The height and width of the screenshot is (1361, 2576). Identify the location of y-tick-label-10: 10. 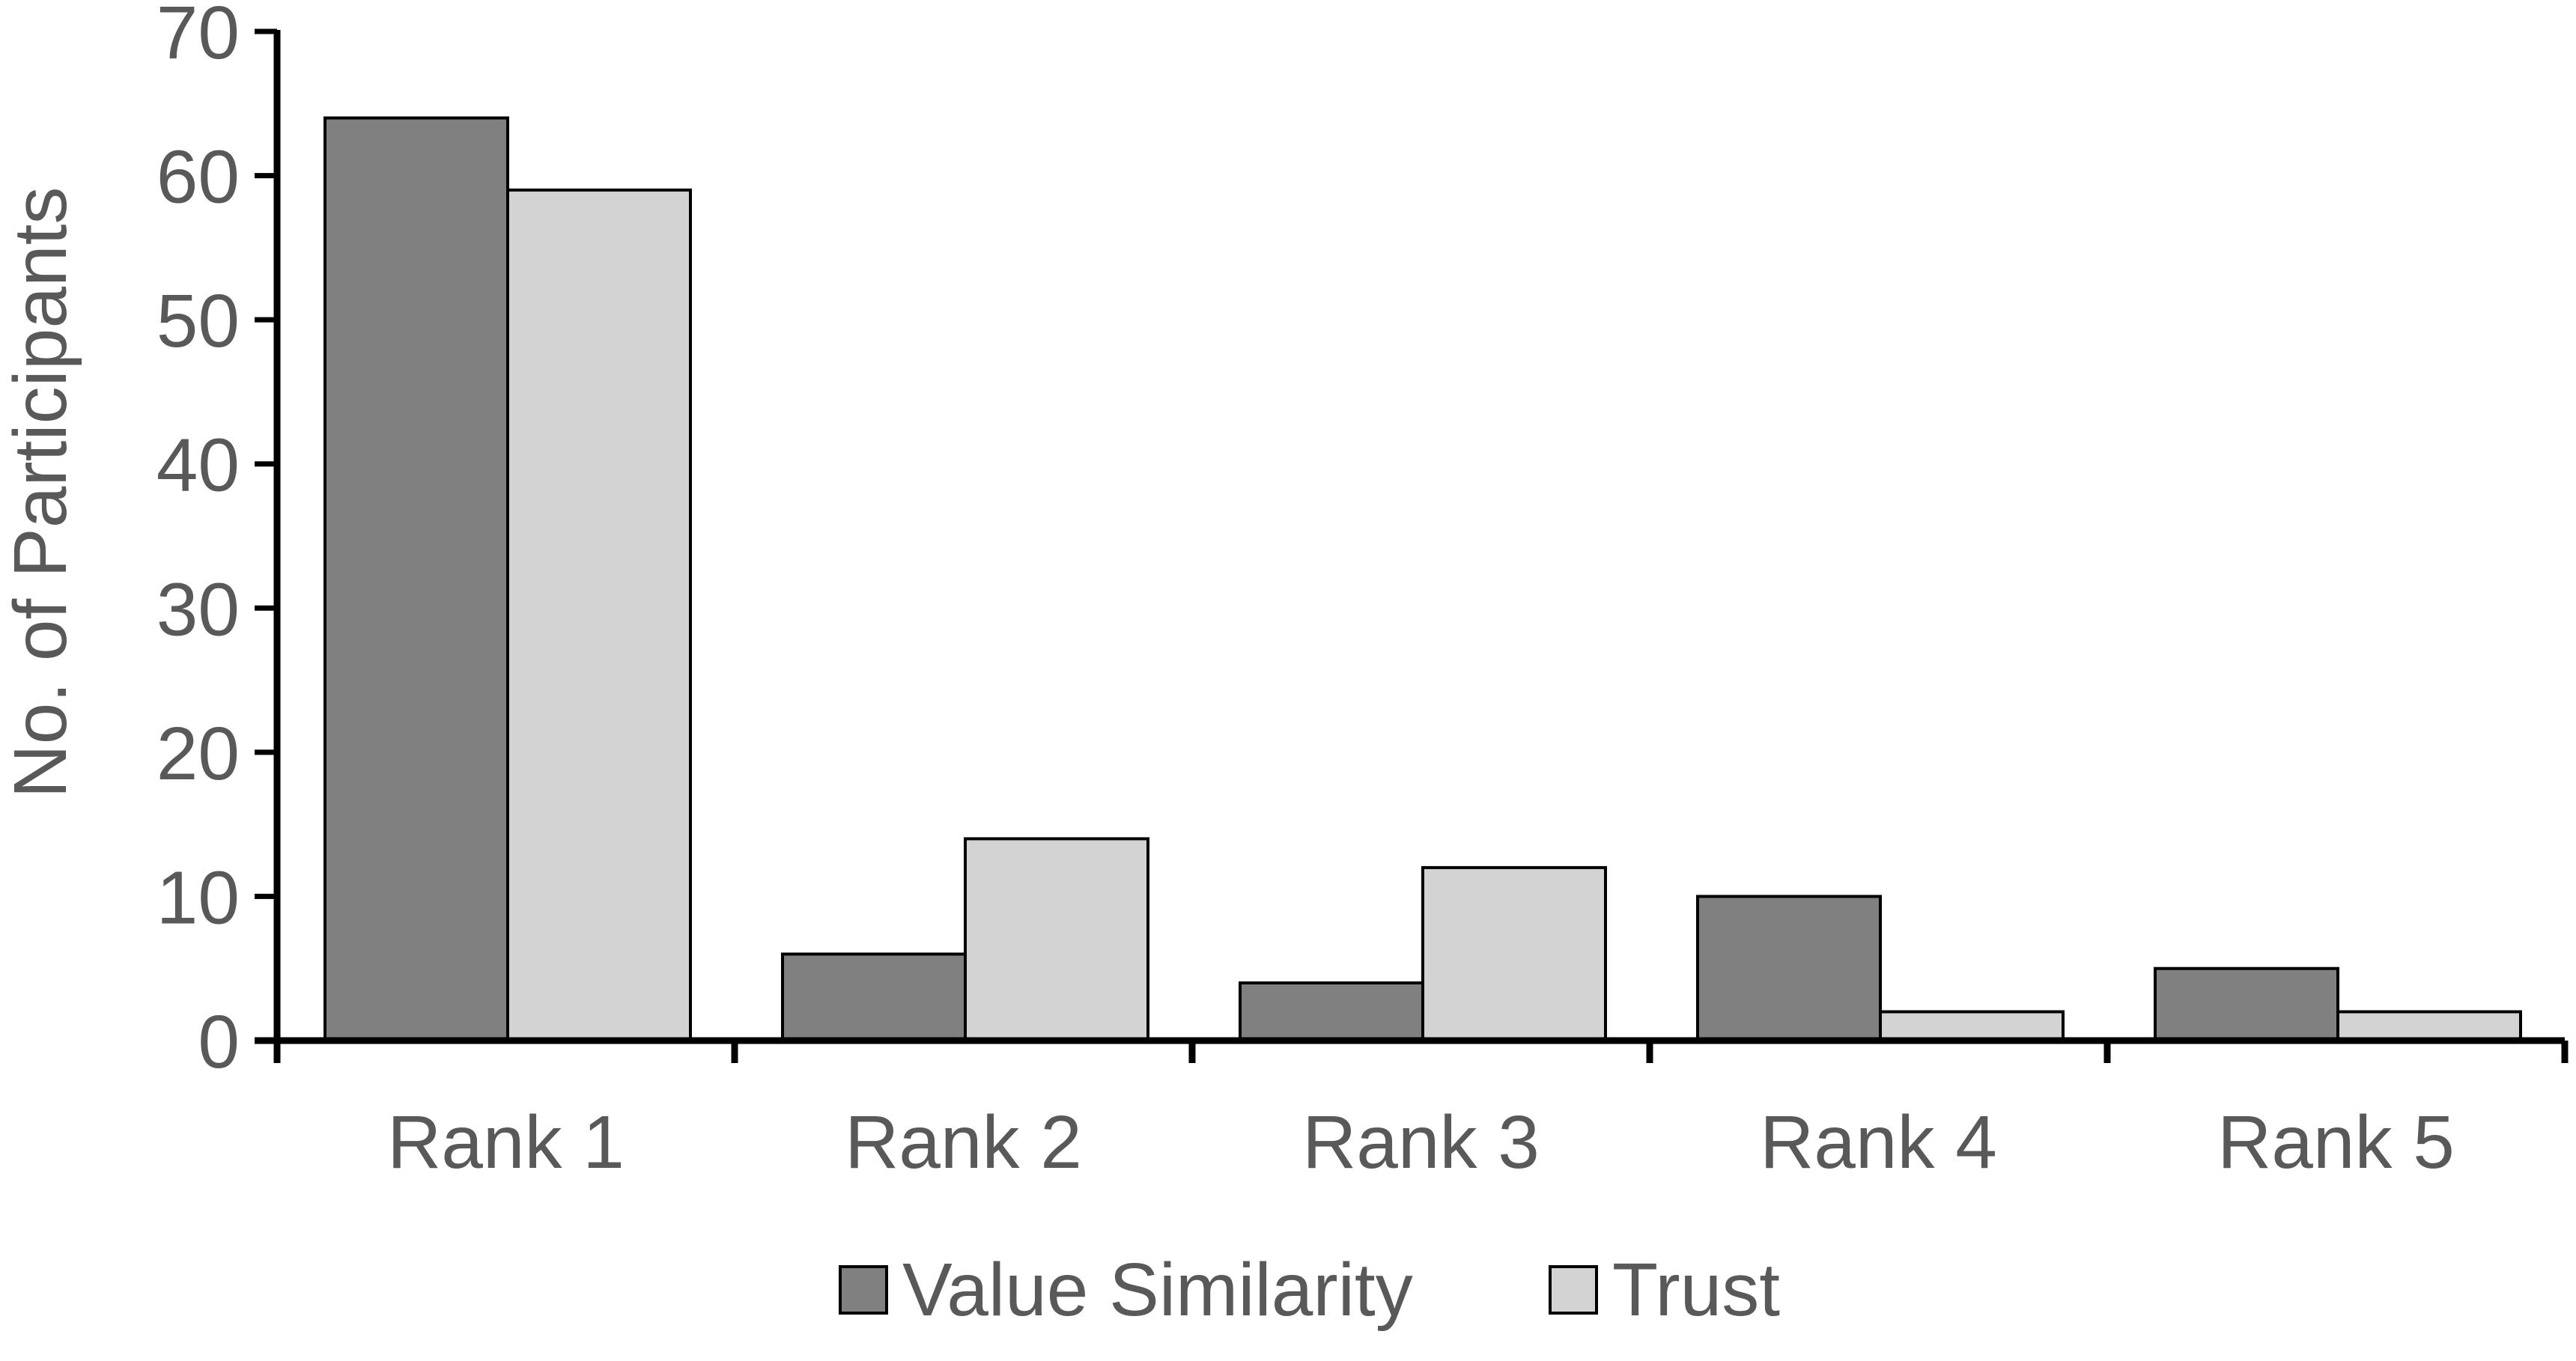
(198, 898).